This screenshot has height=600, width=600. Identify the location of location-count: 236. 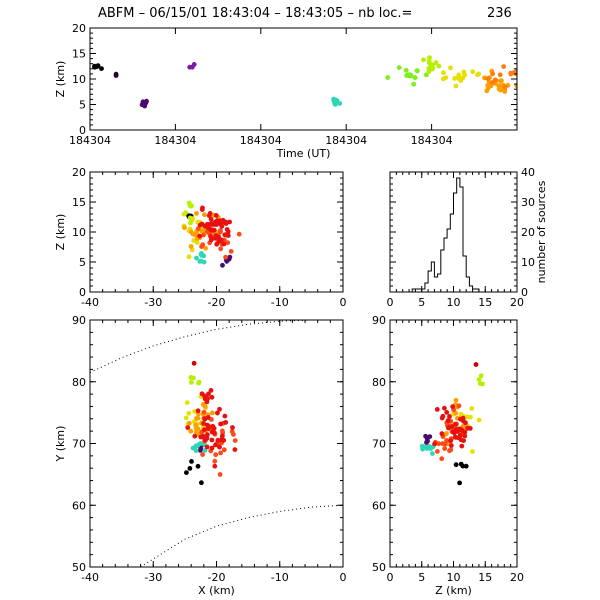
(499, 13).